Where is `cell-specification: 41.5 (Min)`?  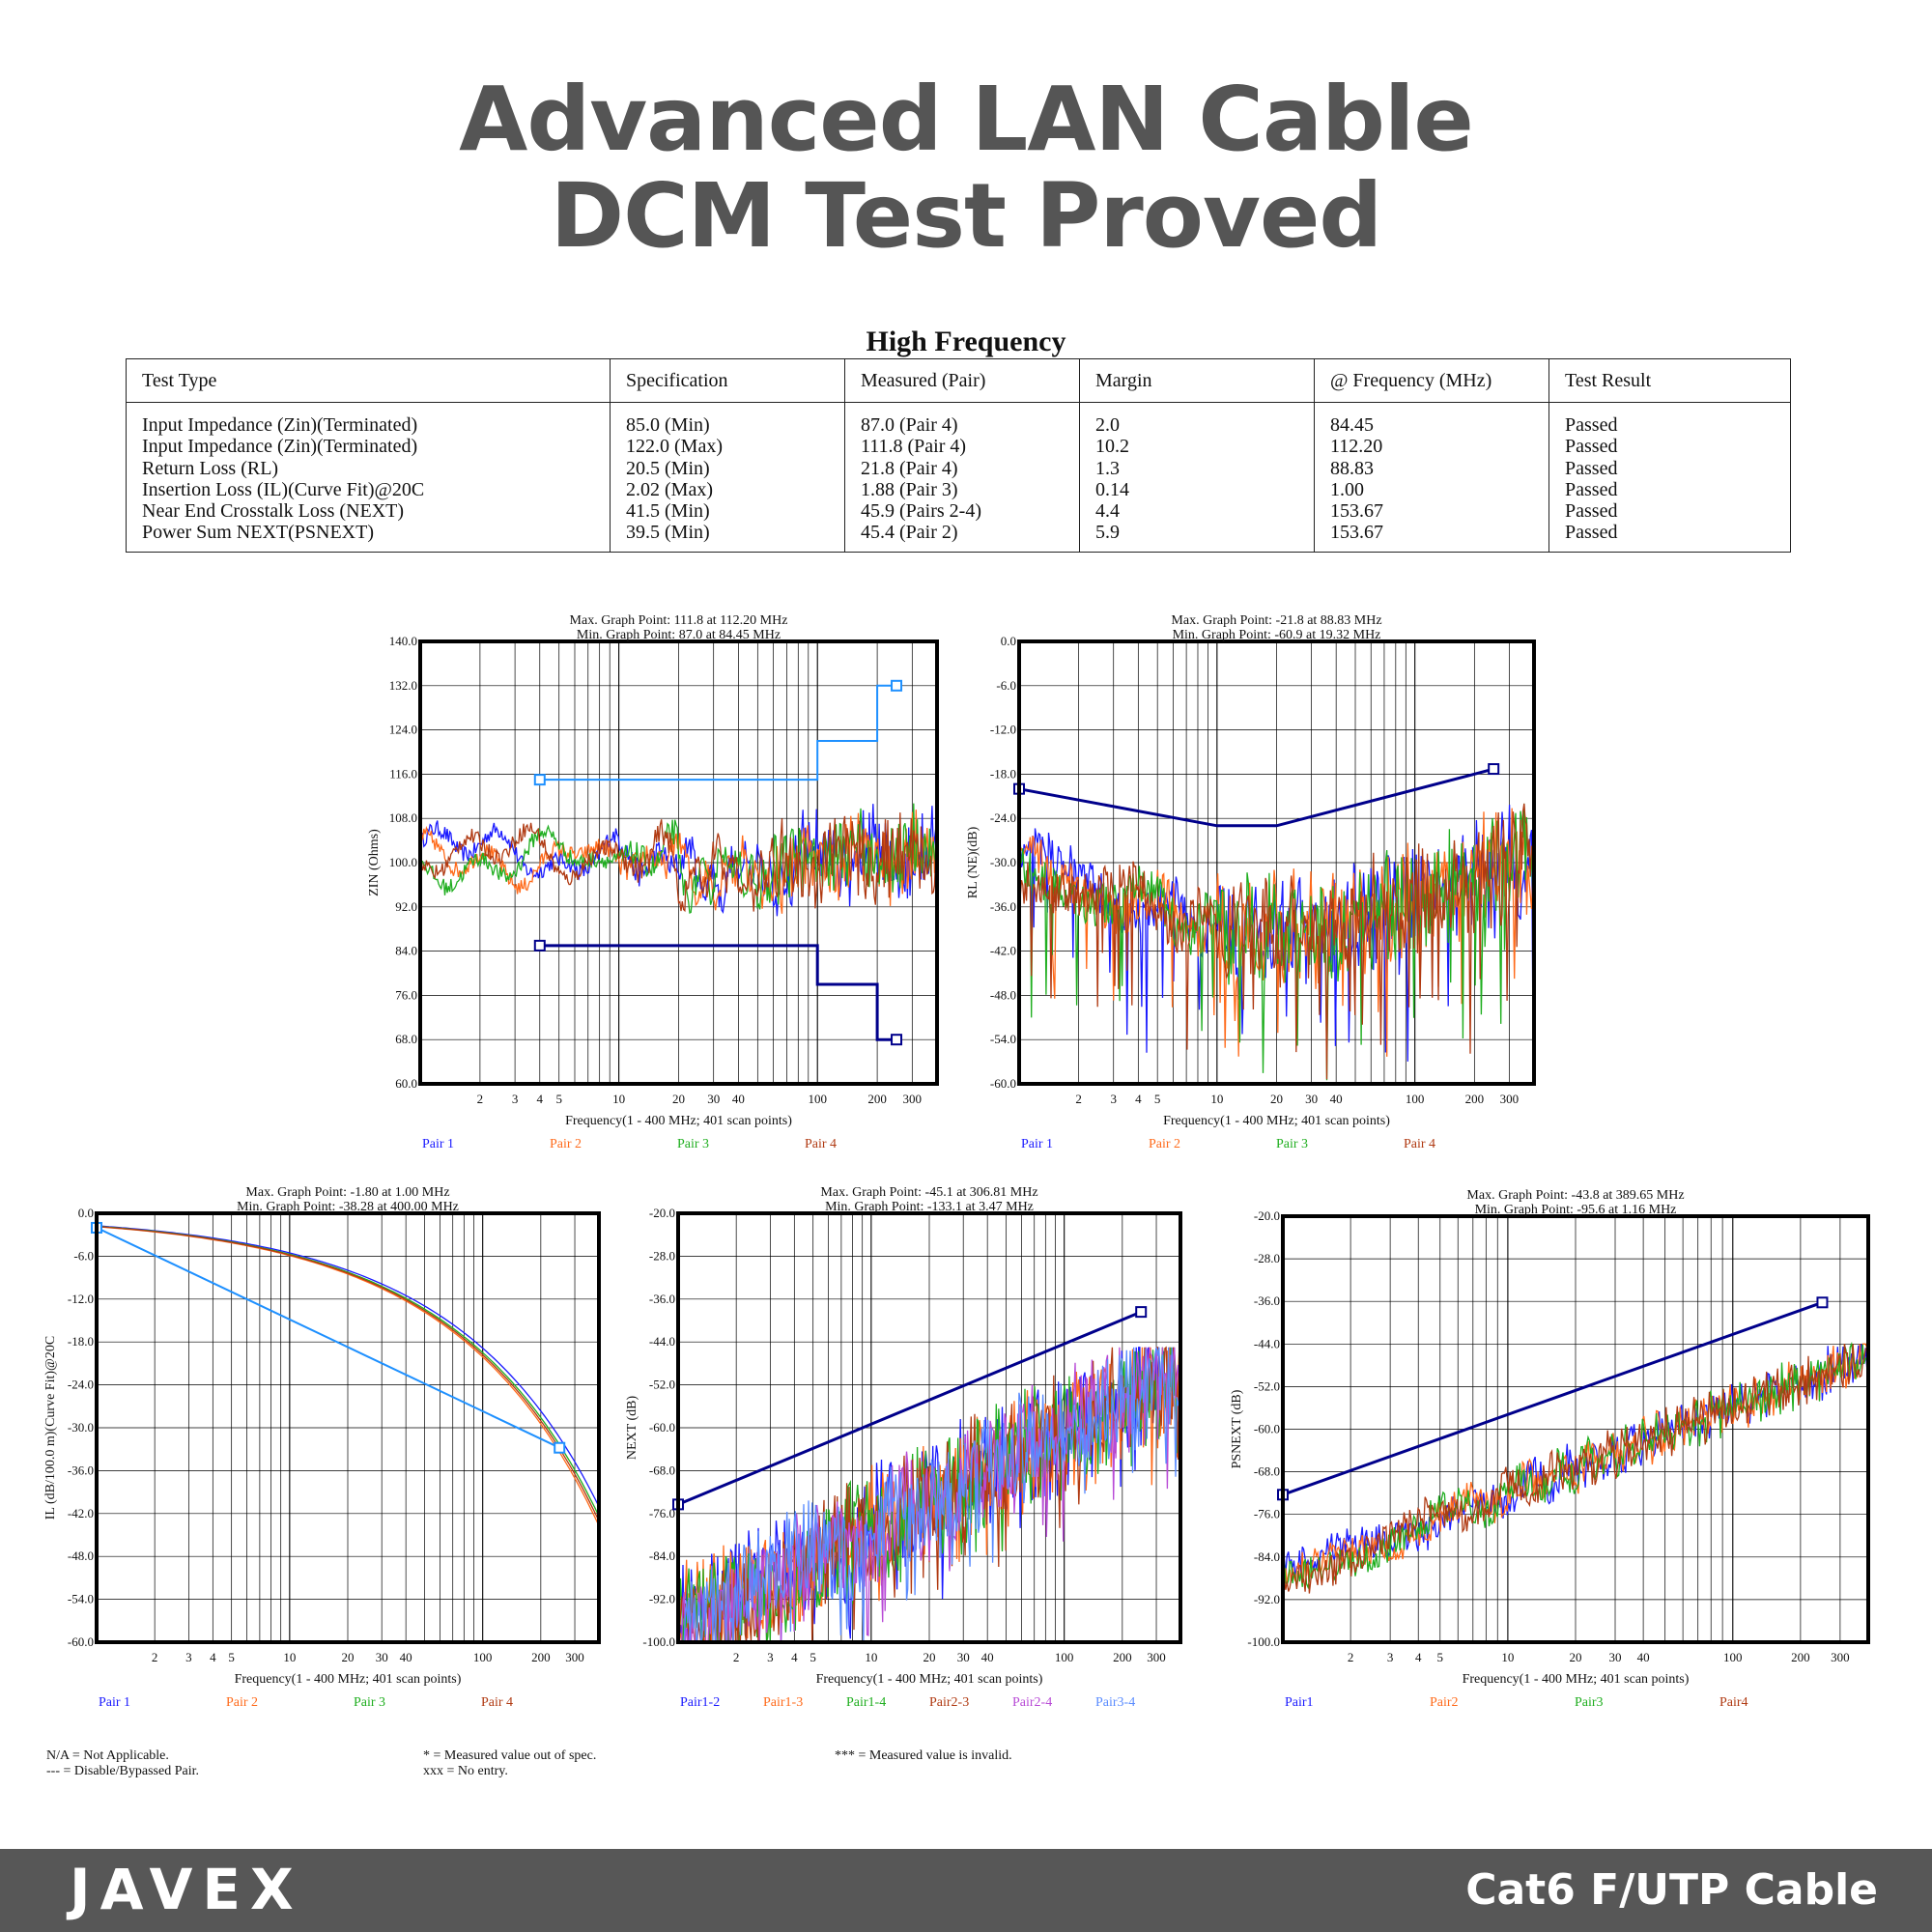 cell-specification: 41.5 (Min) is located at coordinates (727, 511).